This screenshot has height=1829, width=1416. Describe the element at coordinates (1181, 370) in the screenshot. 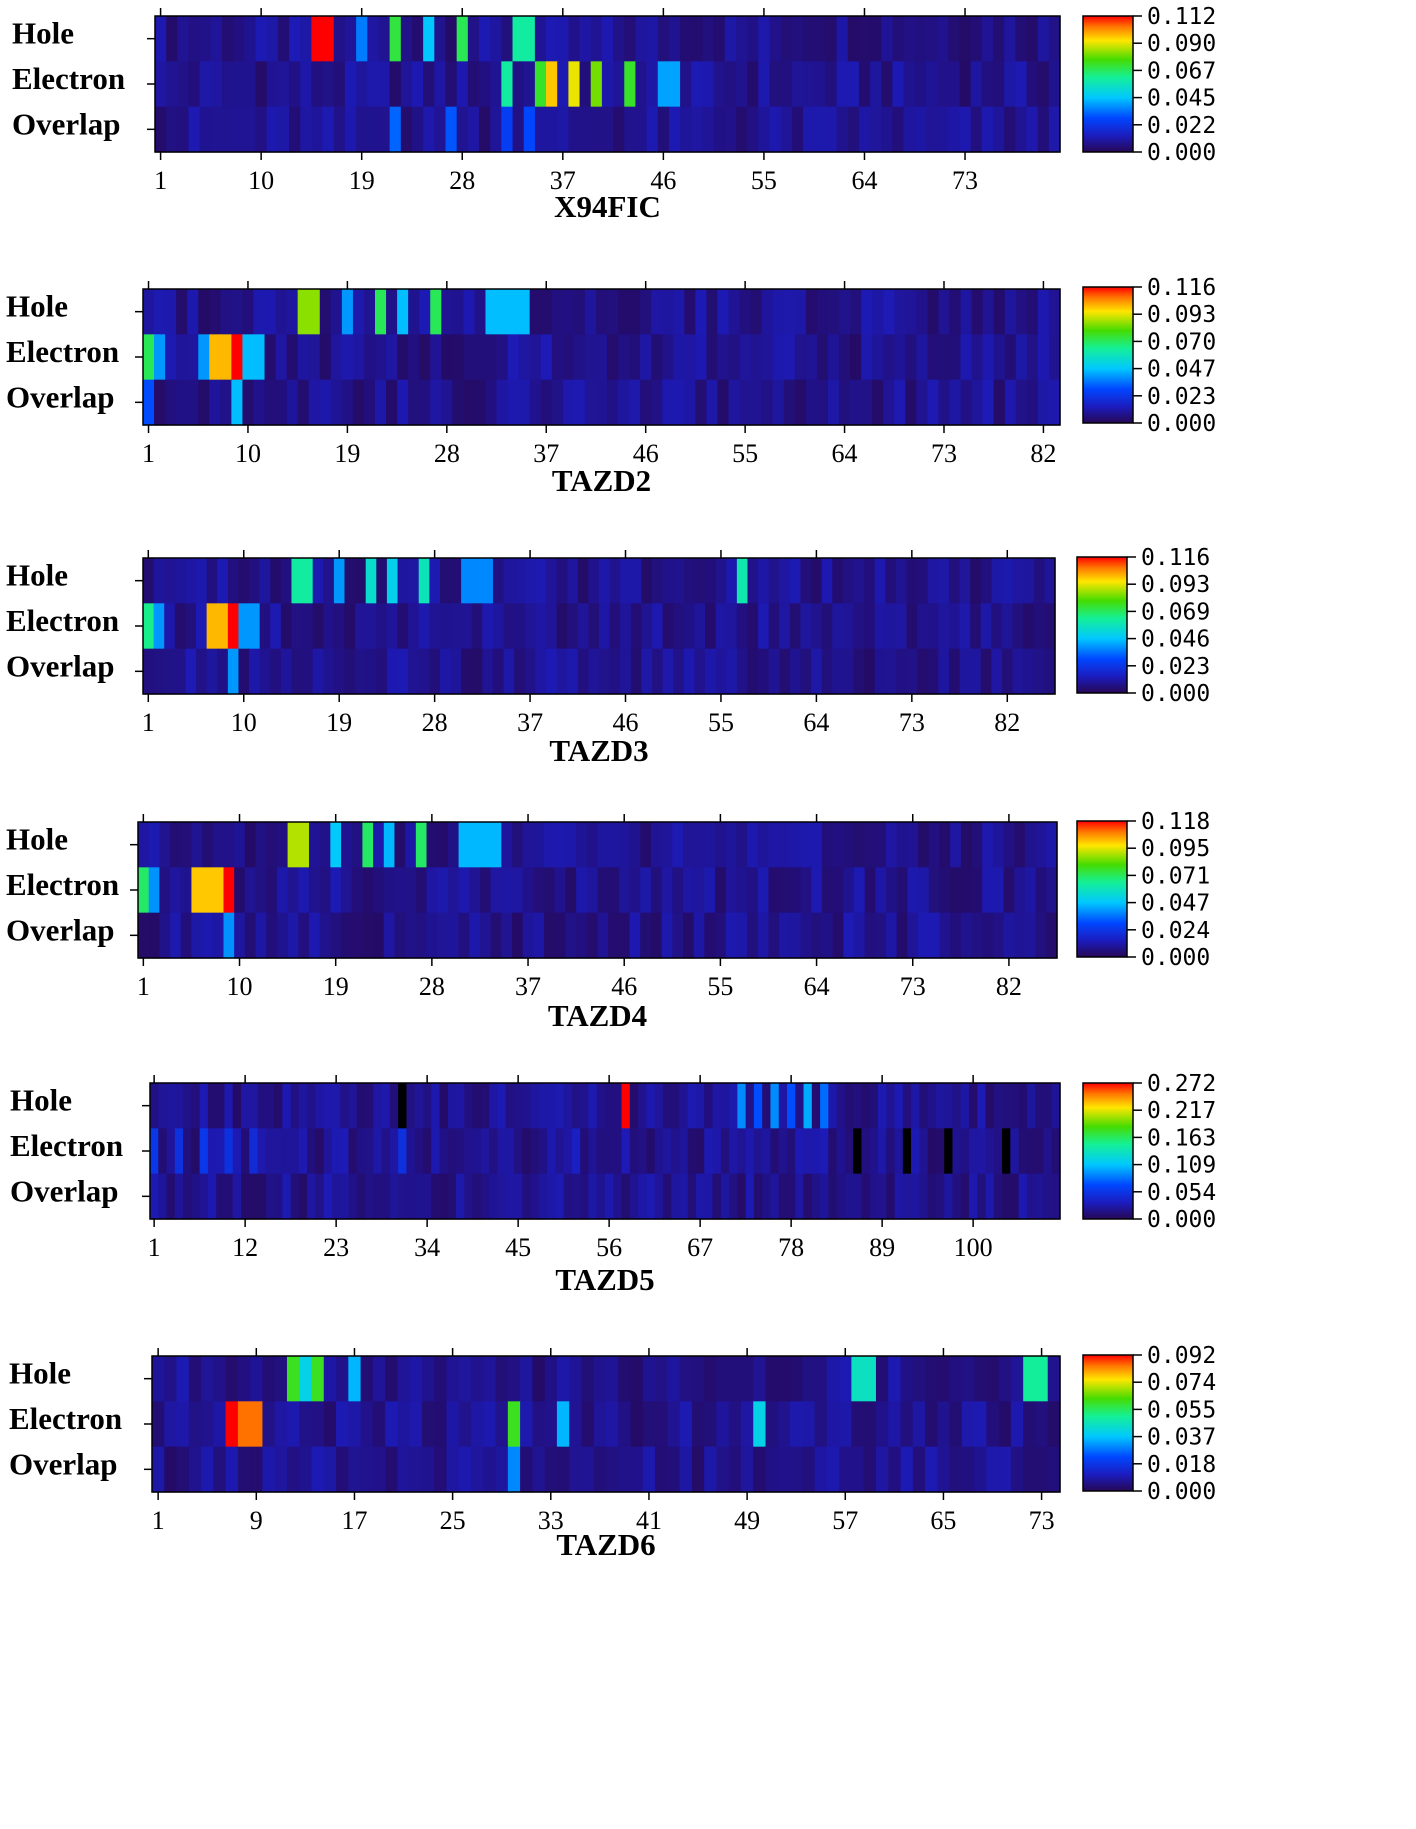

I see `colorbar-tick-label: 0.047` at that location.